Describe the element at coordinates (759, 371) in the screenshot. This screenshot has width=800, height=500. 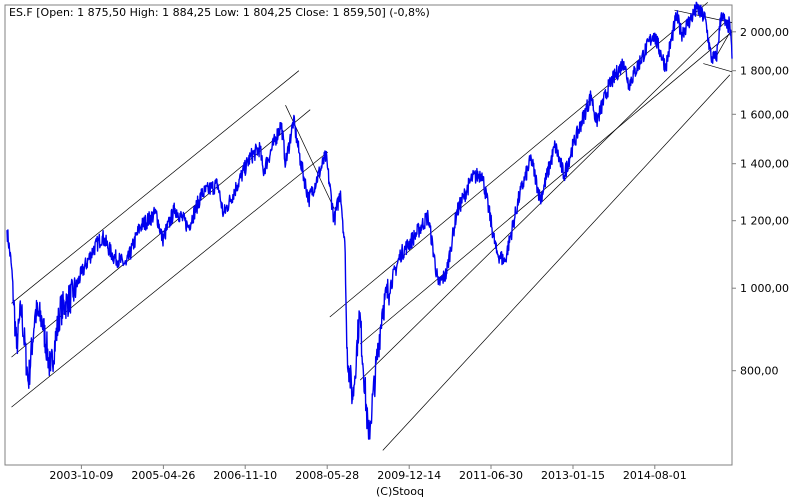
I see `y-tick-label: 800,00` at that location.